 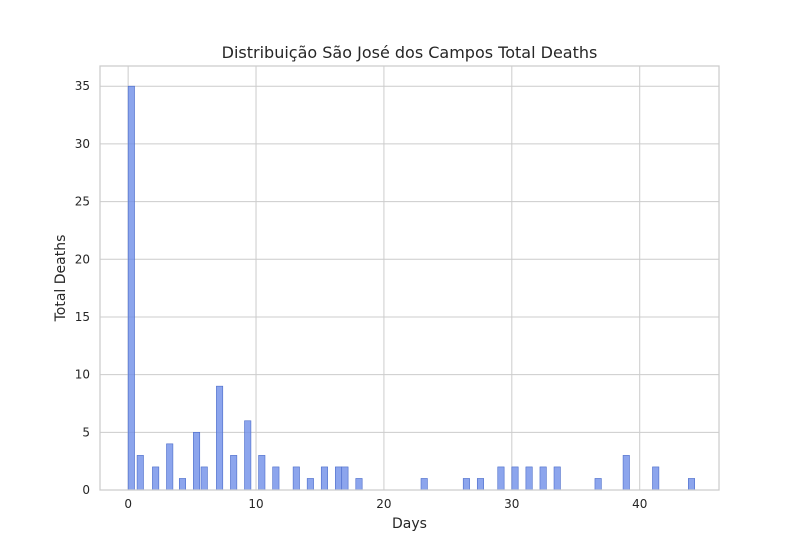 I want to click on y-tick-labels: 0 5 10 15 20 25 30 35, so click(x=82, y=288).